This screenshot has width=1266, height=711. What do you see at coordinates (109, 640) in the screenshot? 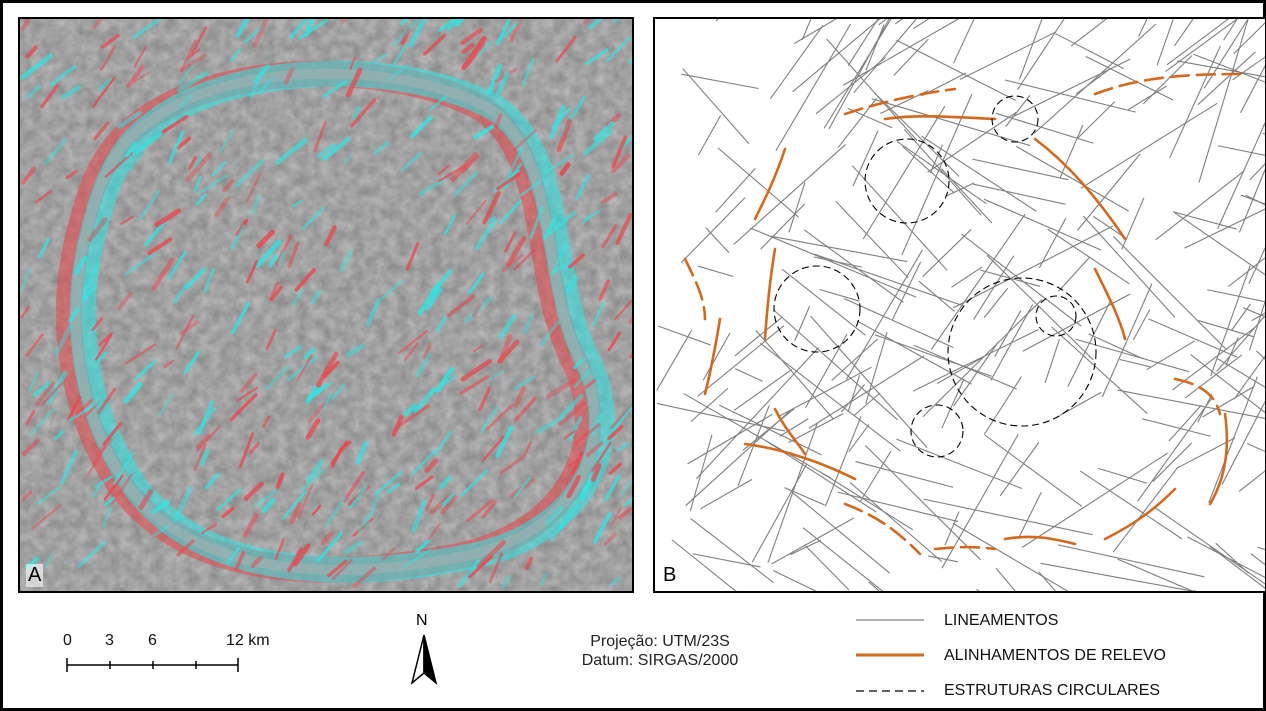
I see `scale-tick-3: 3` at bounding box center [109, 640].